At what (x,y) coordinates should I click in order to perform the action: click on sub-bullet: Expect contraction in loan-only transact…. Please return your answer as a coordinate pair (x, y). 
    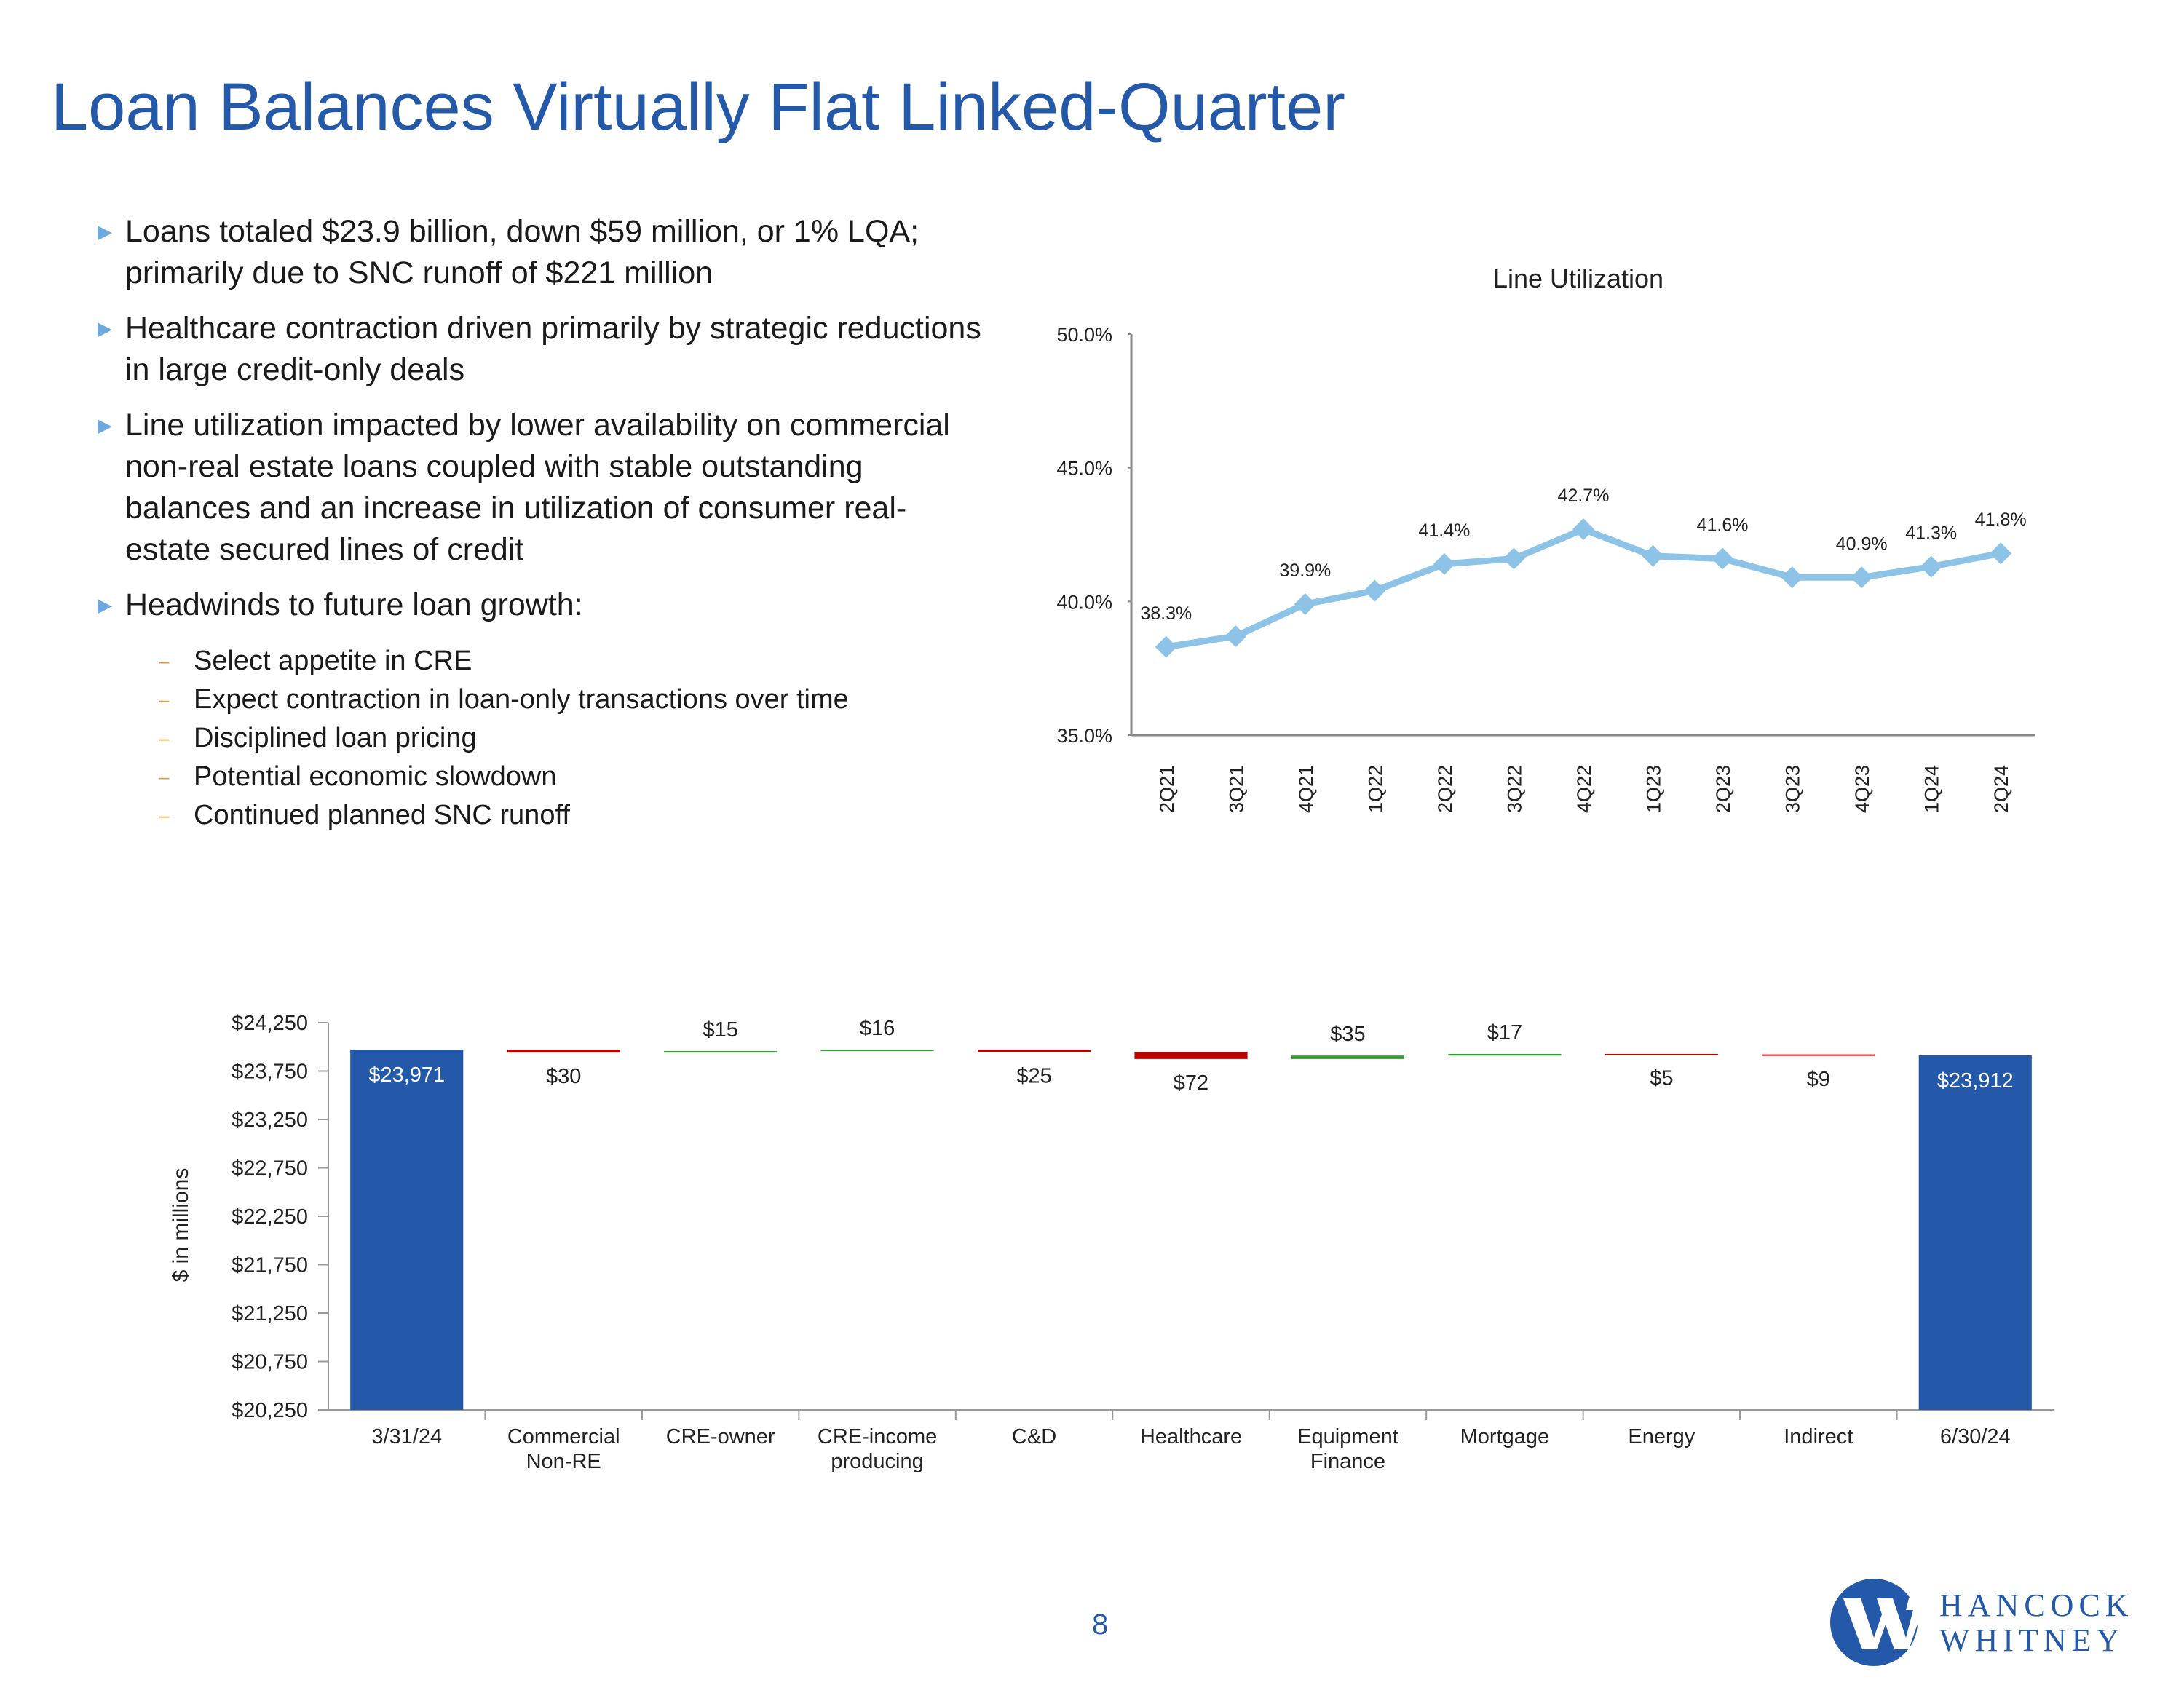
    Looking at the image, I should click on (504, 700).